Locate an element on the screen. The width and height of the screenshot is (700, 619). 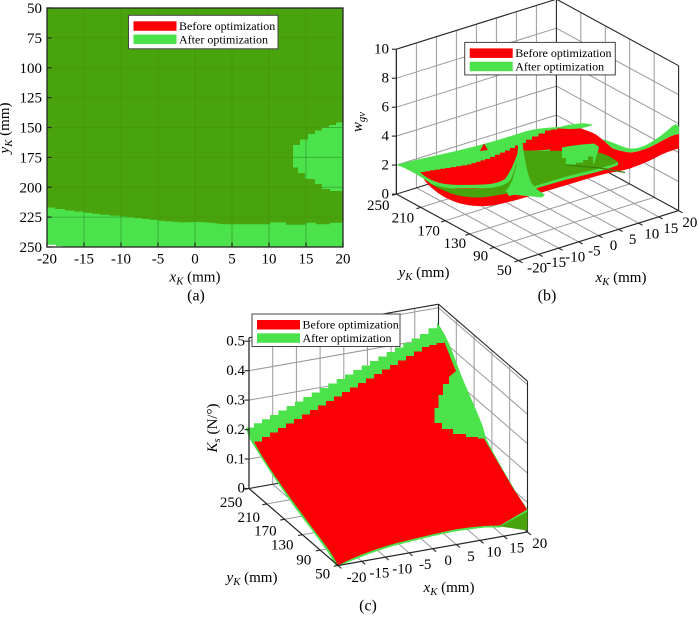
svg-text: 75 is located at coordinates (34, 39).